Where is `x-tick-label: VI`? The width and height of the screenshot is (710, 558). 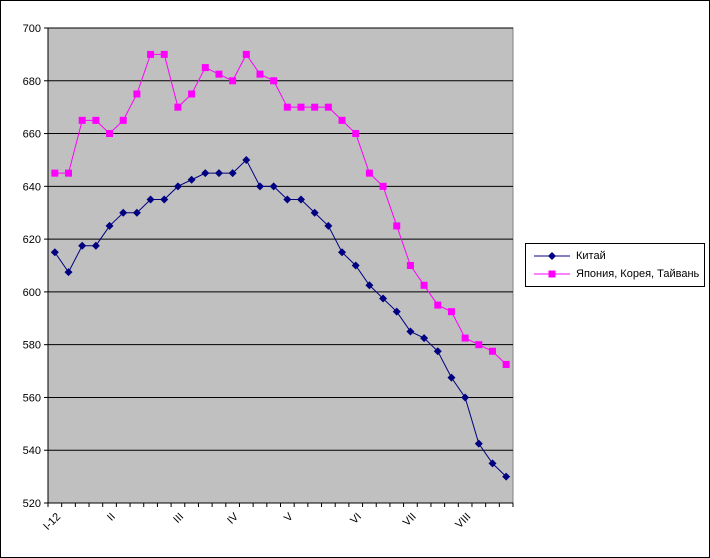
x-tick-label: VI is located at coordinates (356, 519).